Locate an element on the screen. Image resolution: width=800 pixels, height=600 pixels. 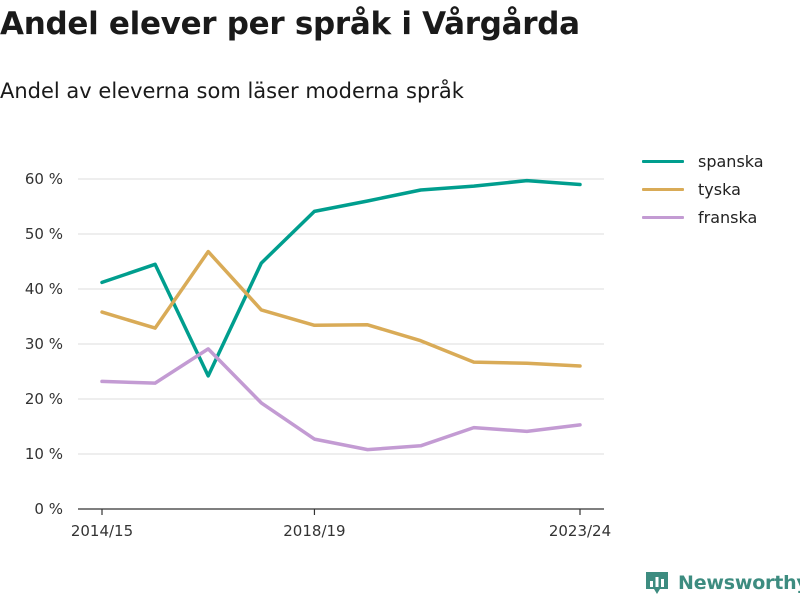
x-axis is located at coordinates (341, 511).